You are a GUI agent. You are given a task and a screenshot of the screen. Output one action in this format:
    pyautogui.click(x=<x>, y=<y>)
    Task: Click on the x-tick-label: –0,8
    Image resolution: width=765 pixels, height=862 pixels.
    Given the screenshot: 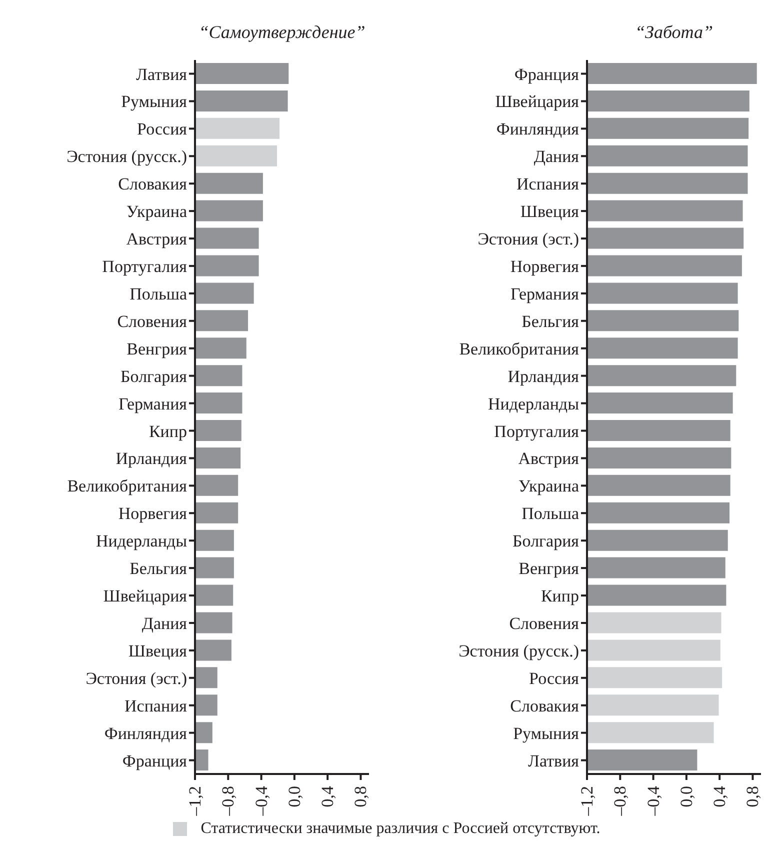 What is the action you would take?
    pyautogui.click(x=228, y=801)
    